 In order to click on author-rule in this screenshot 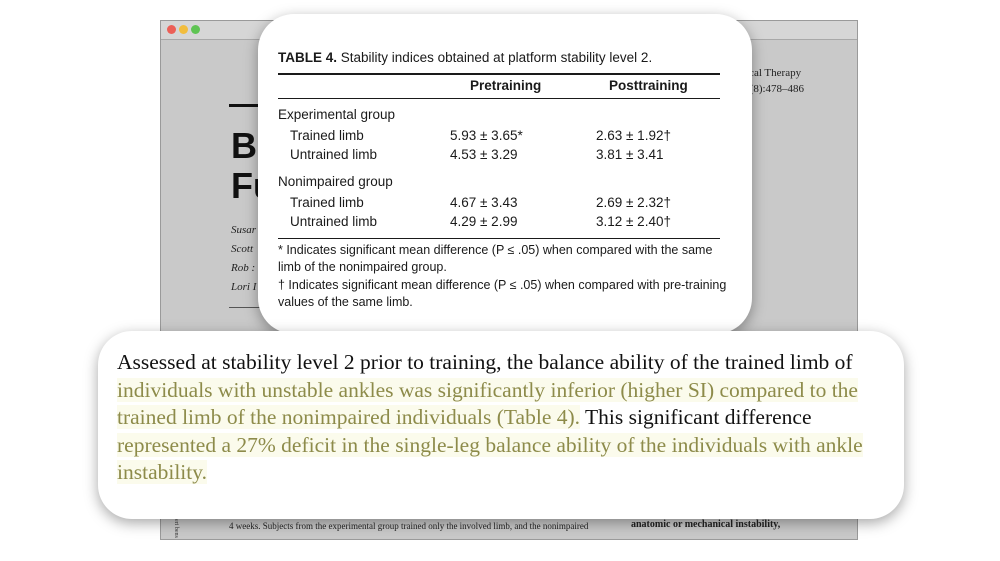, I will do `click(249, 307)`.